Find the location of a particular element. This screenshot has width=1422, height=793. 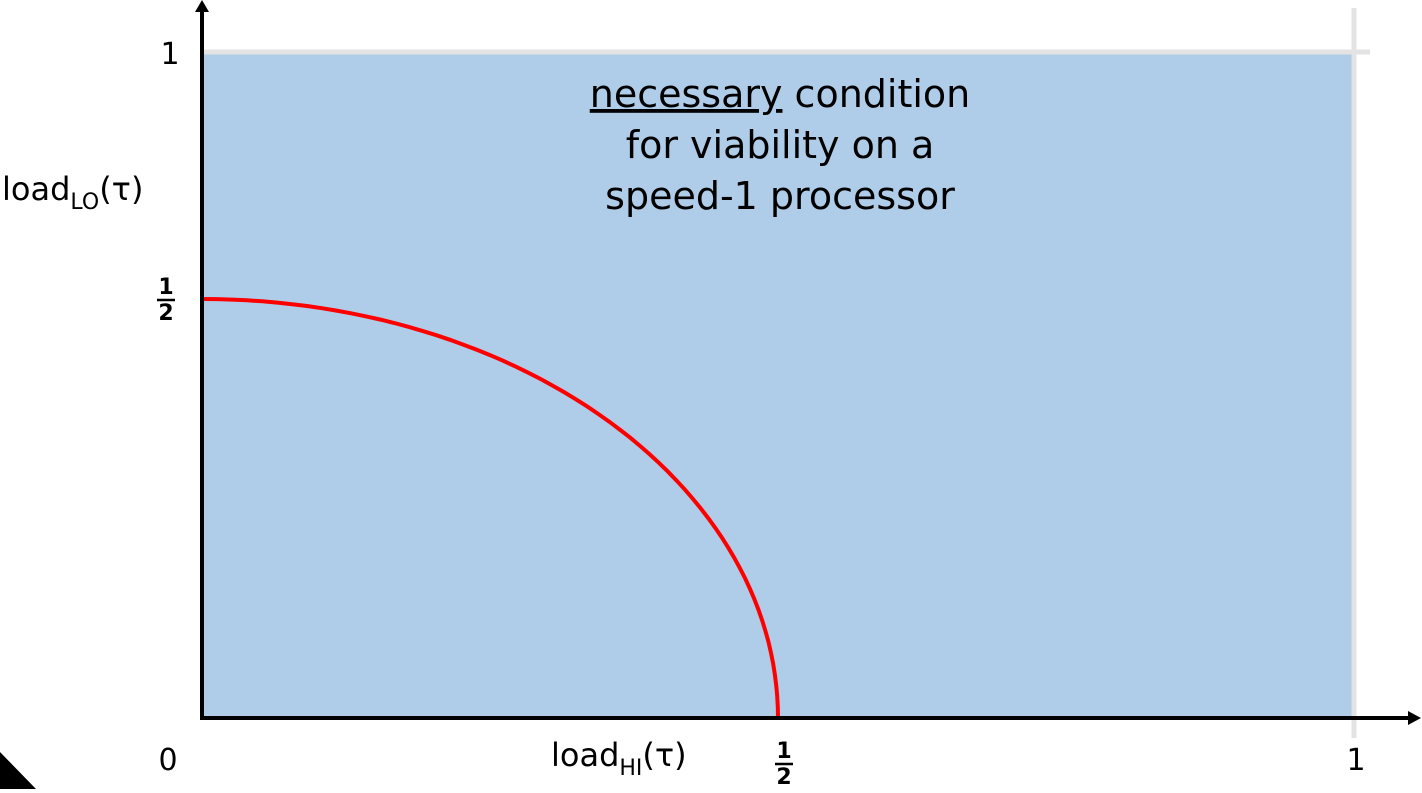

corner-triangle is located at coordinates (18, 770).